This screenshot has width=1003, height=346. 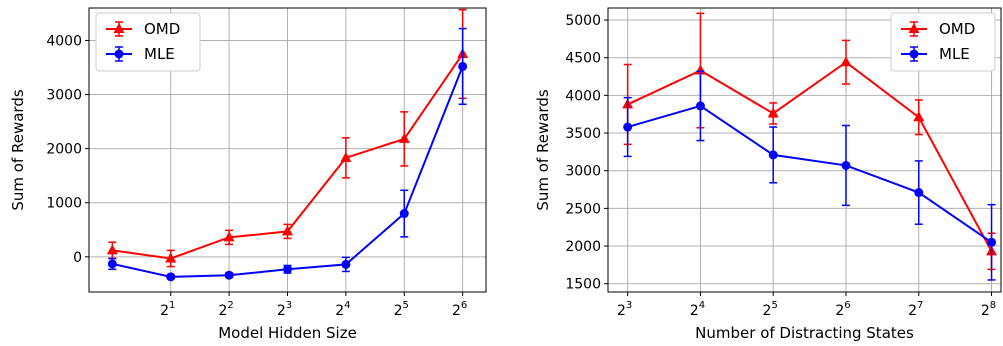 What do you see at coordinates (915, 309) in the screenshot?
I see `x-tick-label: 27` at bounding box center [915, 309].